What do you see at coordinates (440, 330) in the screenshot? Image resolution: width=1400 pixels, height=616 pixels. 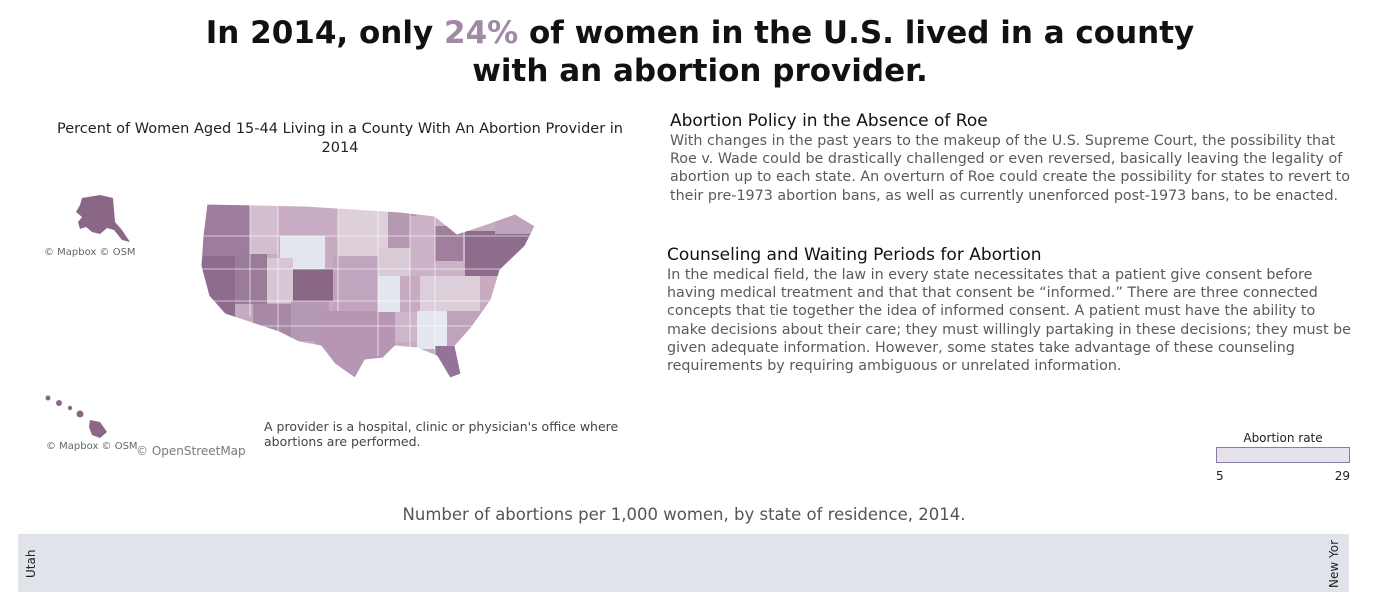 I see `state-region-alabama` at bounding box center [440, 330].